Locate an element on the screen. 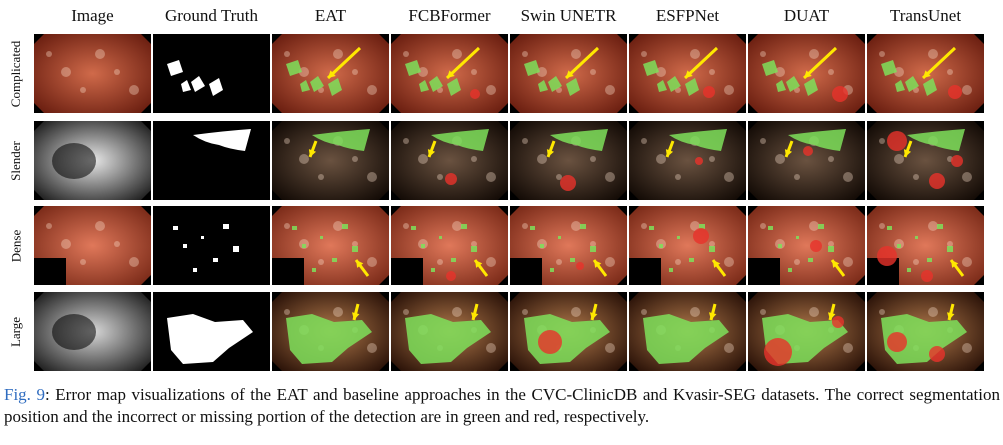 Image resolution: width=1003 pixels, height=445 pixels. column-header-duat: DUAT is located at coordinates (806, 15).